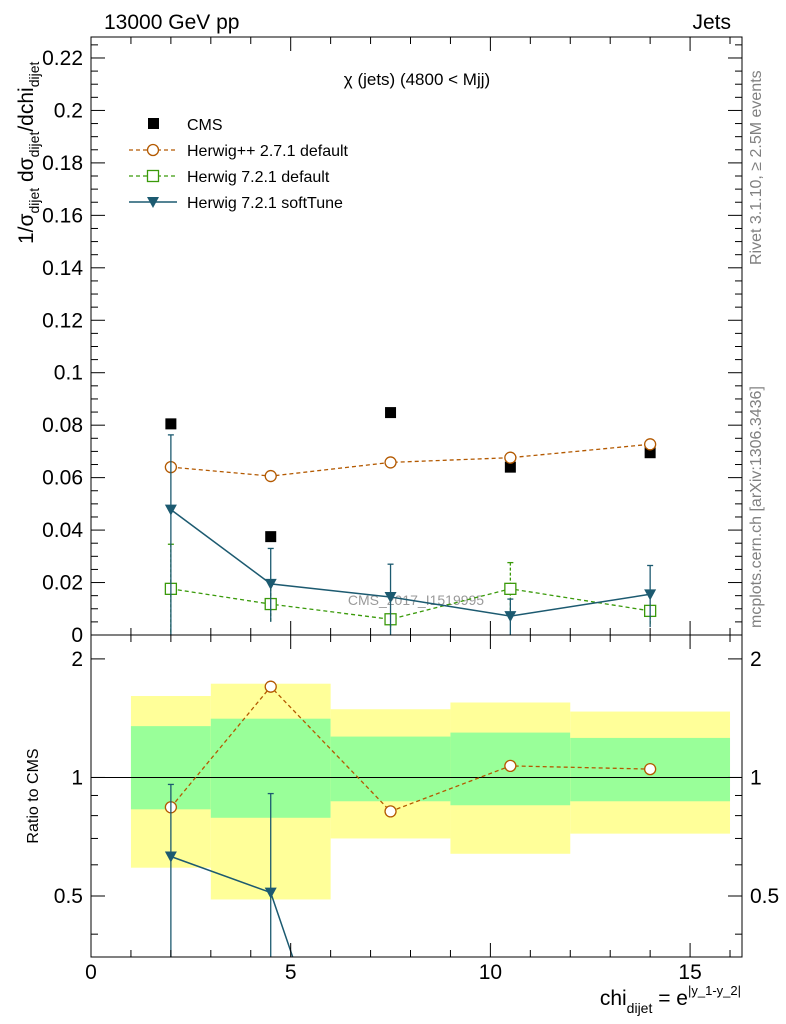 The image size is (786, 1024). I want to click on x-tick-label: 5, so click(291, 972).